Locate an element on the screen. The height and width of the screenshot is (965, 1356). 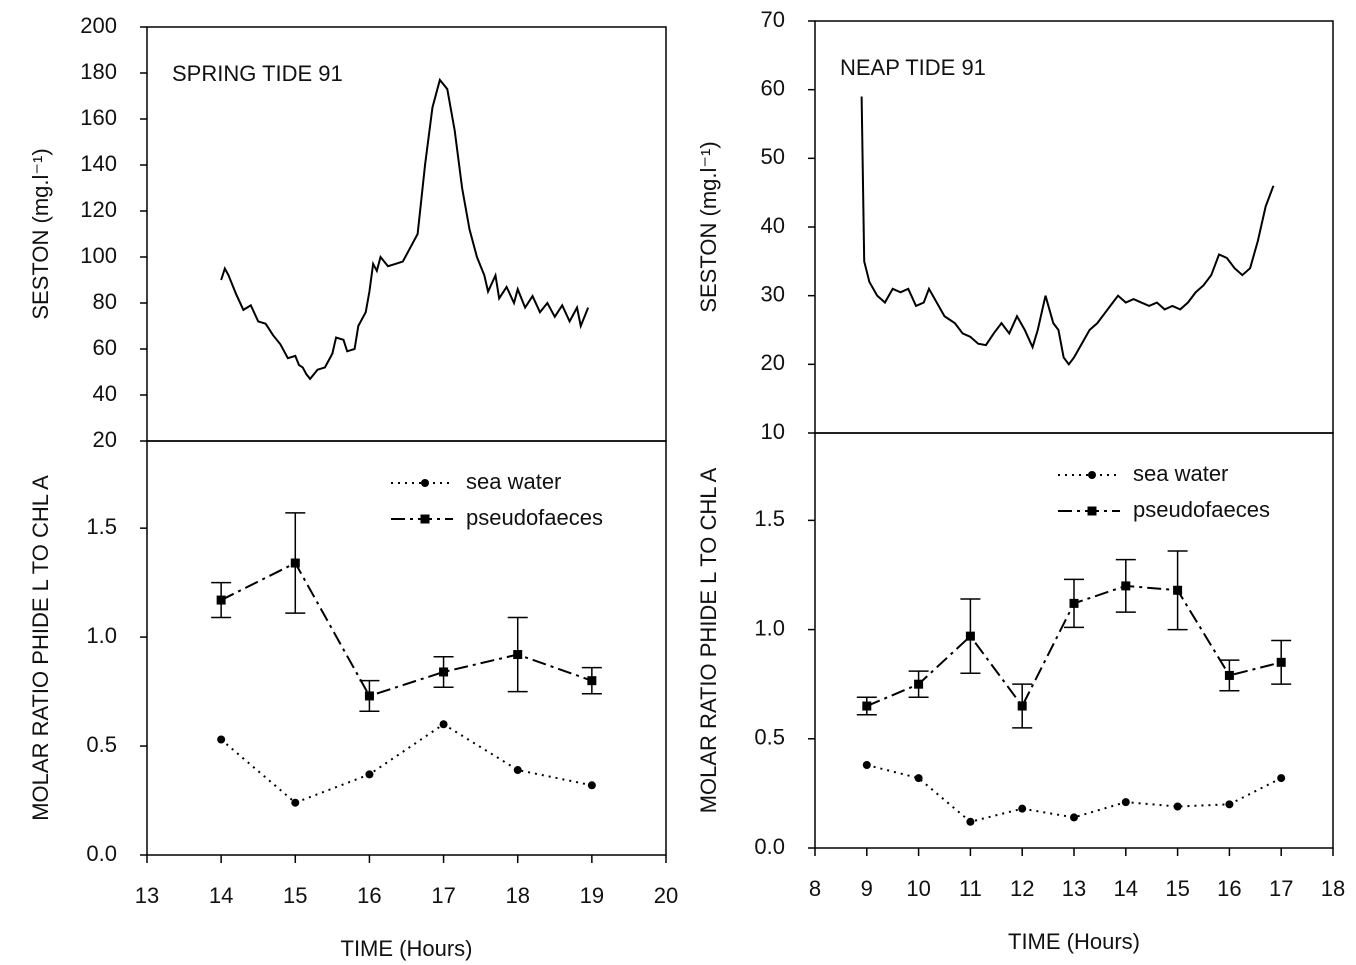
x-tick-label: 11 is located at coordinates (970, 888).